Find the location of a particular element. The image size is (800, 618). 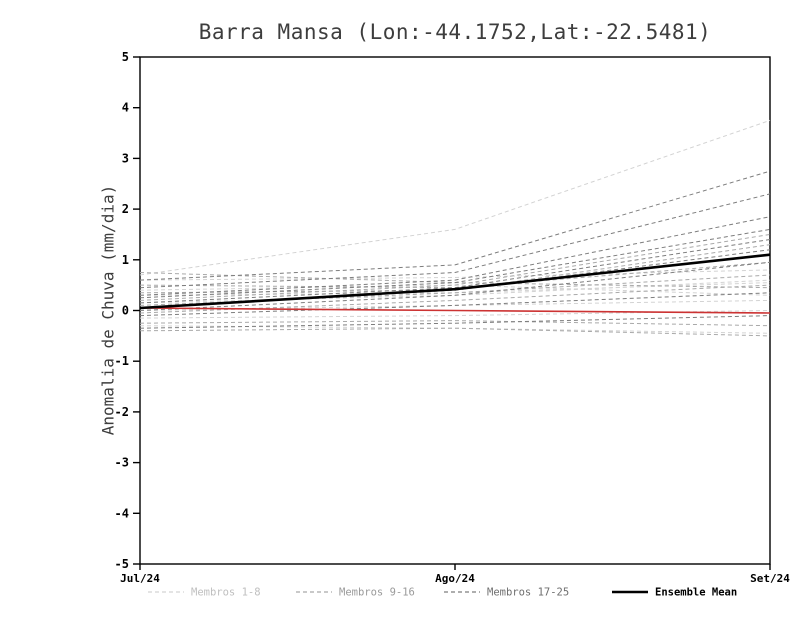

y-tick-label: 2 is located at coordinates (125, 209).